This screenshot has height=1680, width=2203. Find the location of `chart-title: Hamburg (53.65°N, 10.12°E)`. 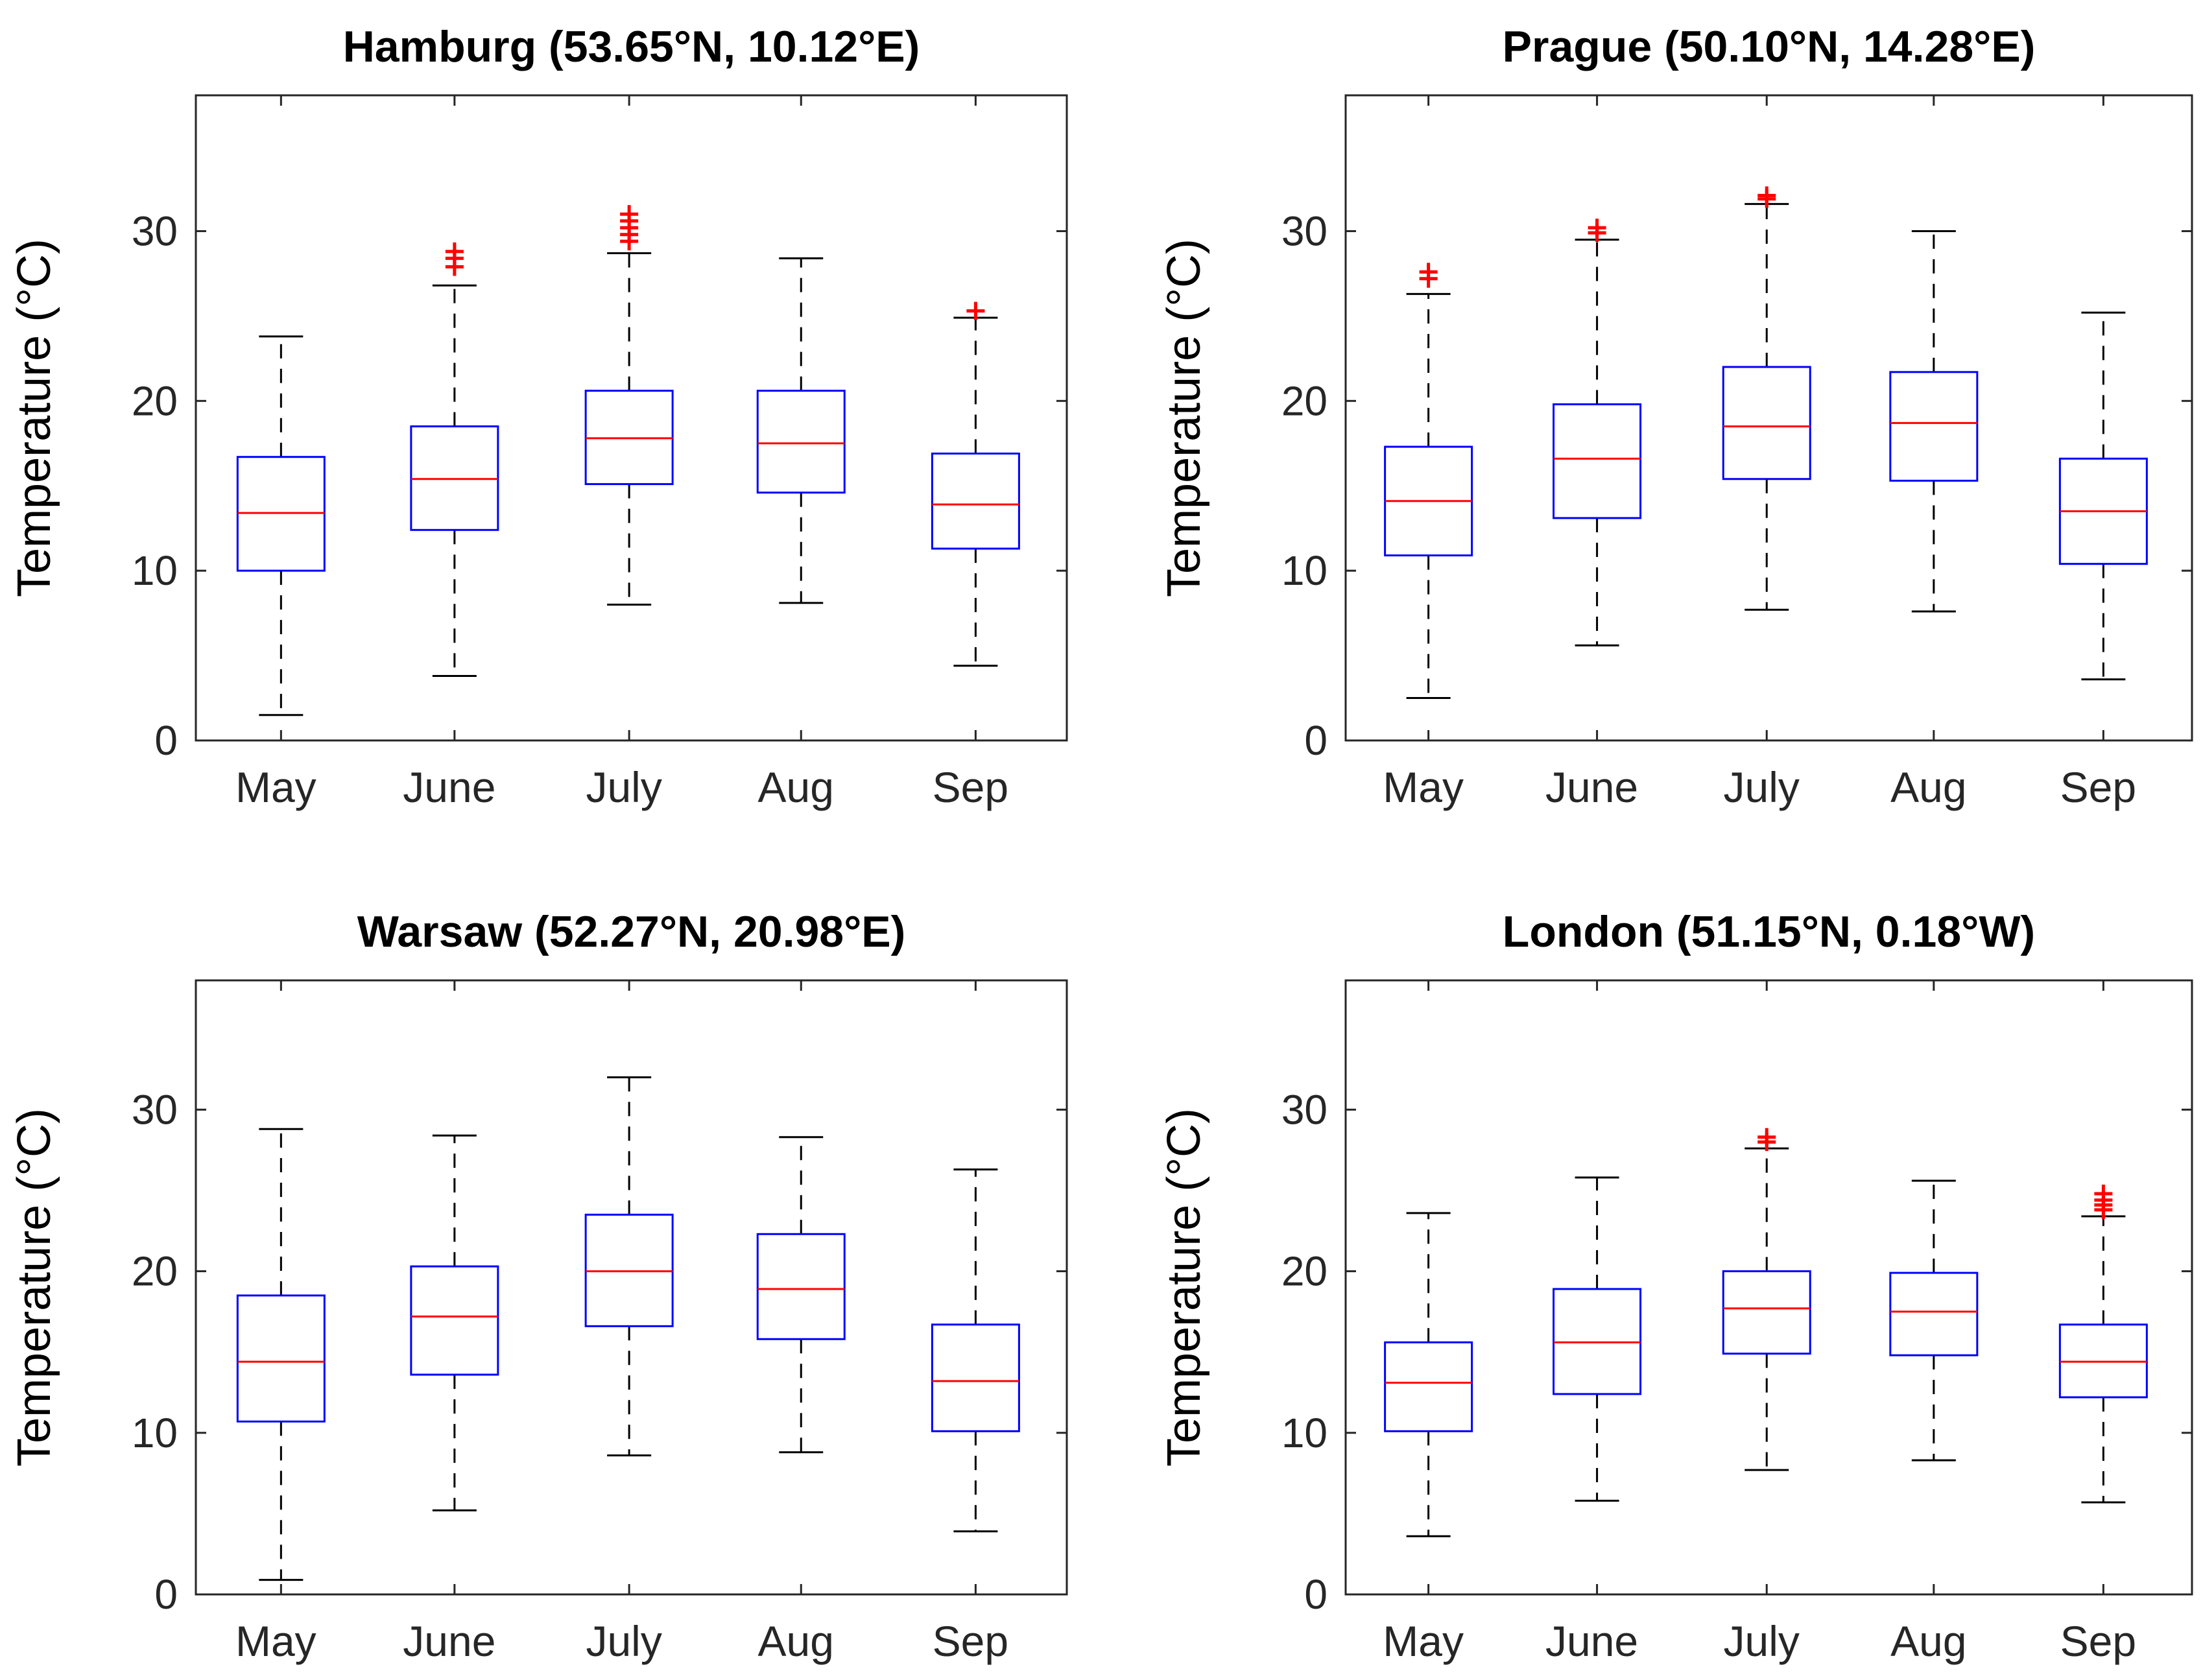

chart-title: Hamburg (53.65°N, 10.12°E) is located at coordinates (632, 46).